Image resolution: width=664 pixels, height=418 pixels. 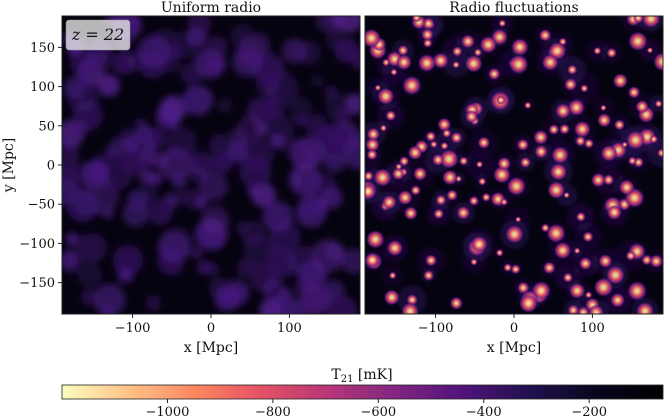 I want to click on colorbar-tick-label: −1000, so click(x=167, y=411).